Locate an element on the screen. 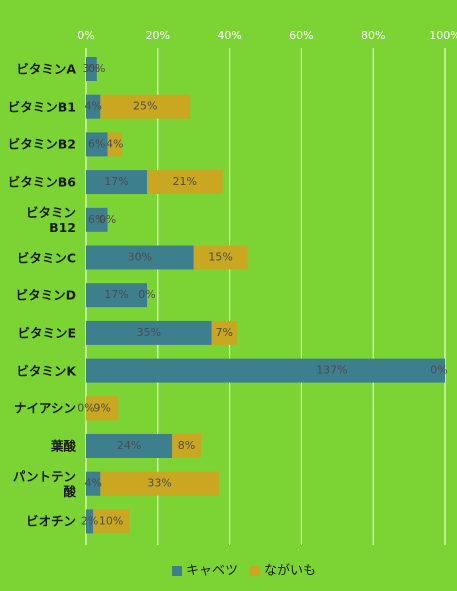 The height and width of the screenshot is (591, 457). value-label: 25% is located at coordinates (145, 106).